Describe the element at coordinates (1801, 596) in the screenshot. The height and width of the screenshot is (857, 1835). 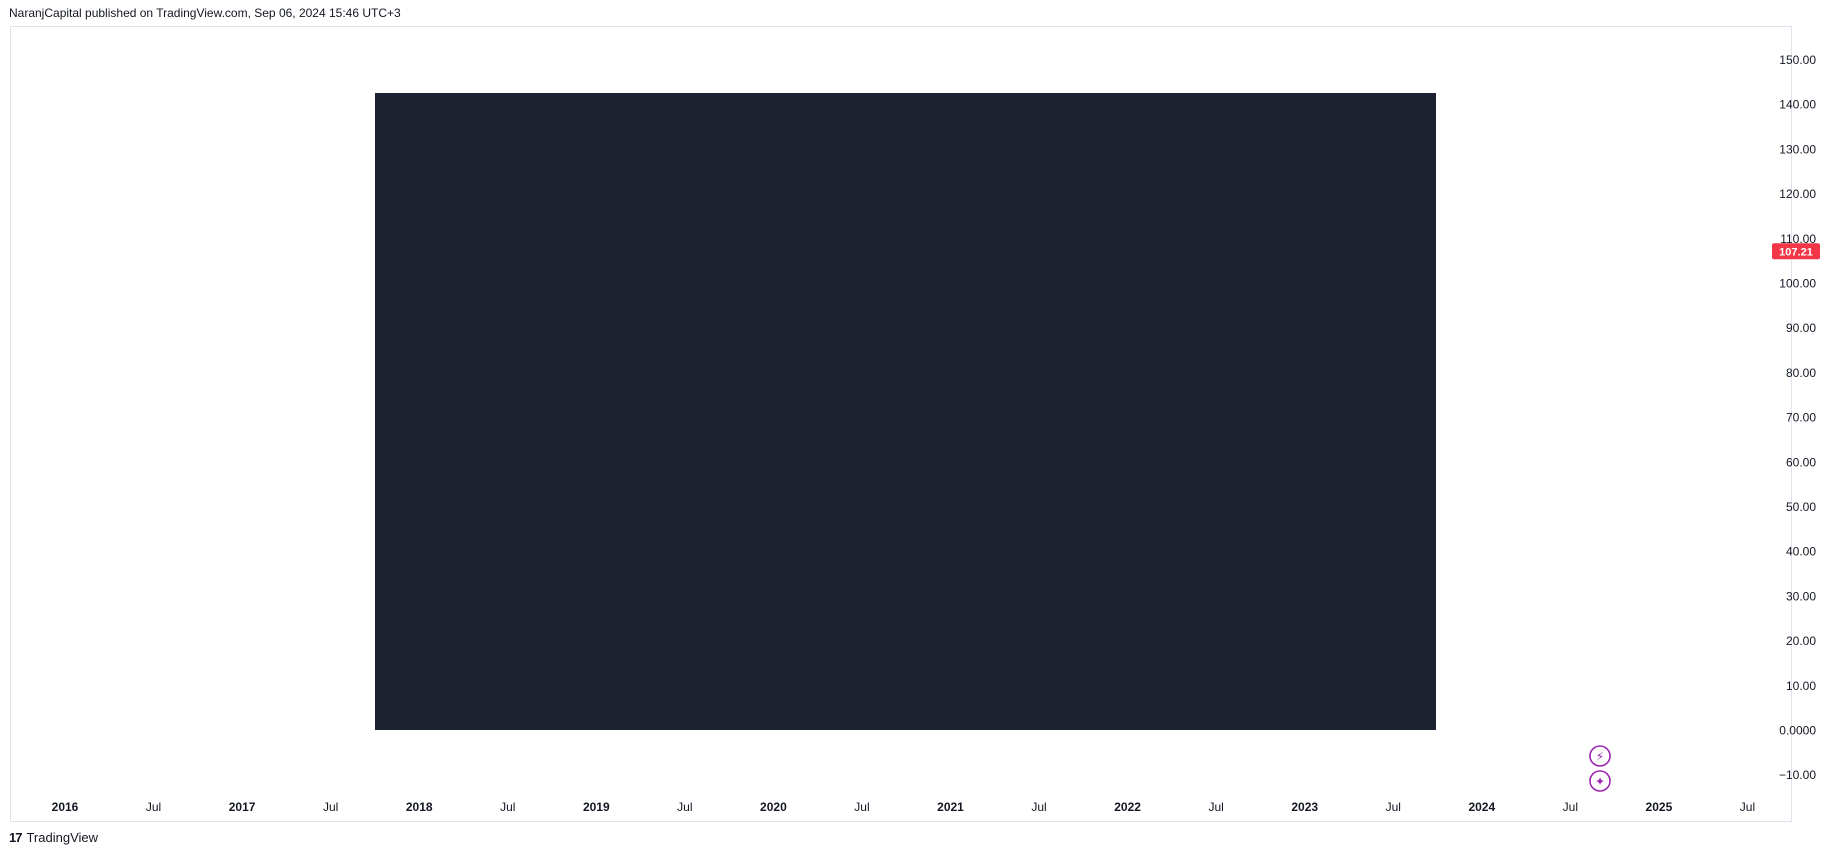
I see `price-tick-label: 30.00` at that location.